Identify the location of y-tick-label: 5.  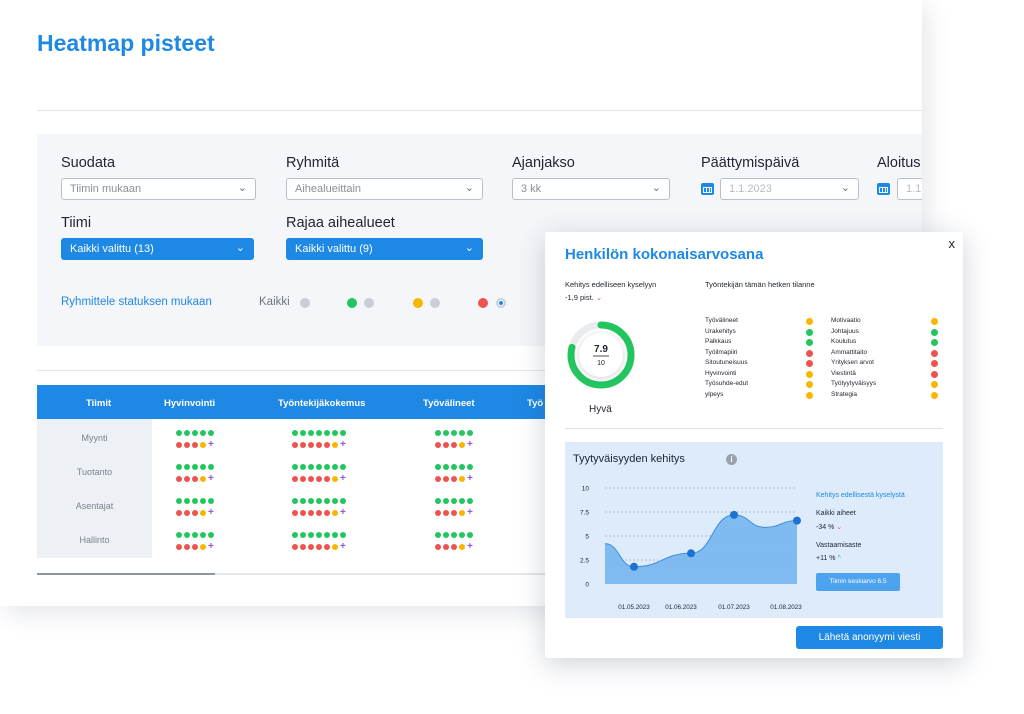
(587, 537).